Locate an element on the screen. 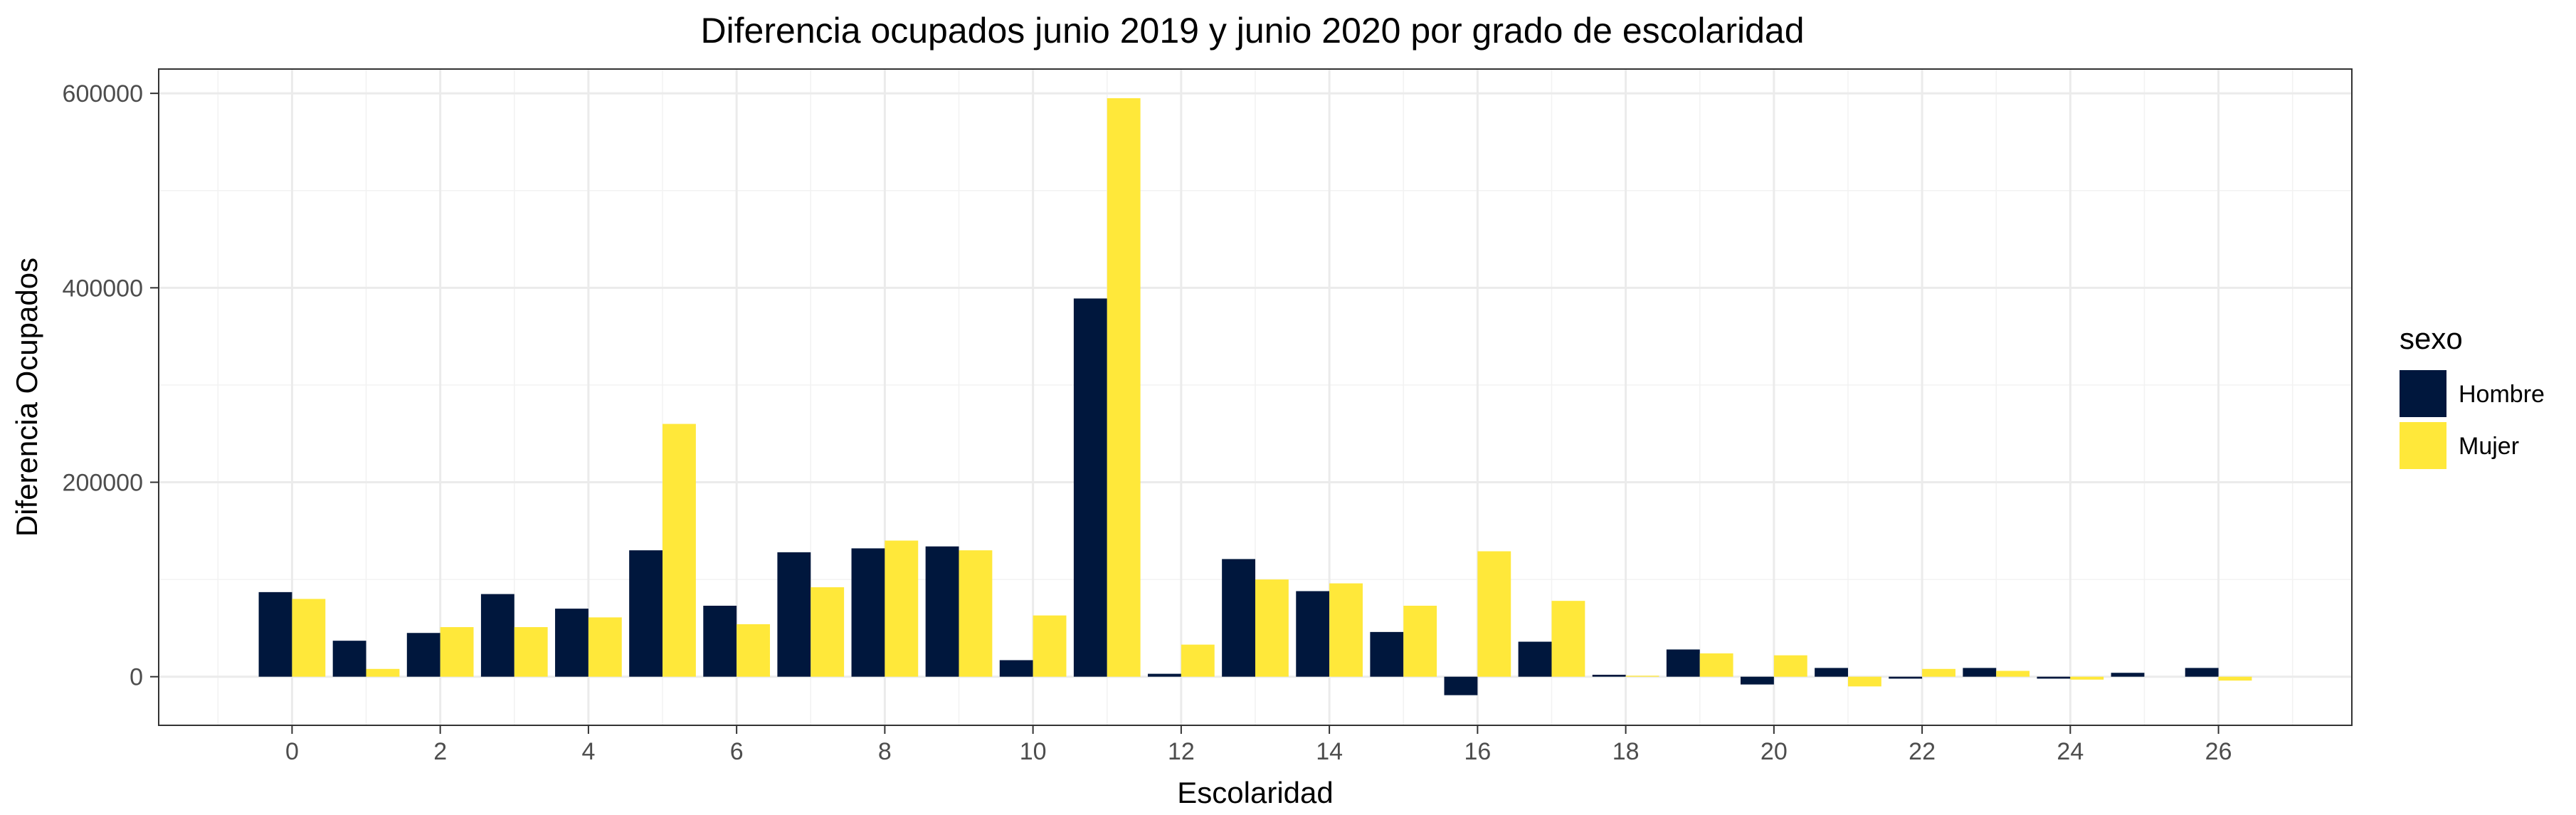  legend-key-hombre is located at coordinates (2423, 393).